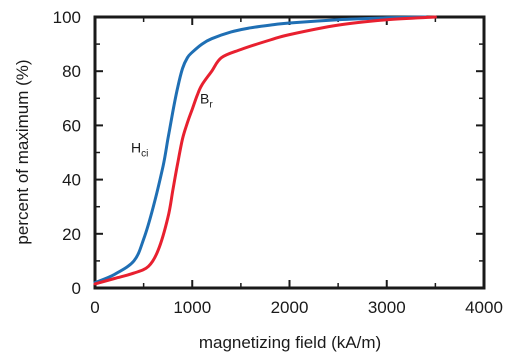 This screenshot has height=363, width=508. Describe the element at coordinates (172, 125) in the screenshot. I see `annotations: Hci Br` at that location.